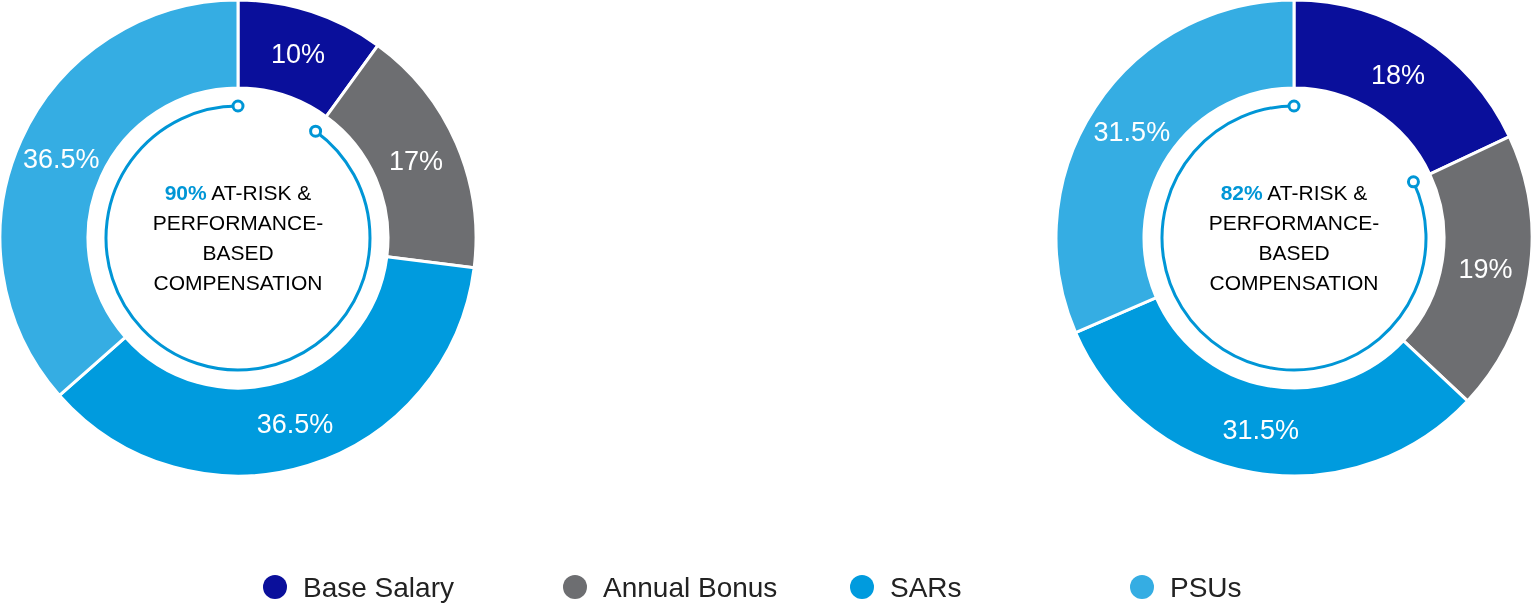  What do you see at coordinates (690, 587) in the screenshot?
I see `legend-label: Annual Bonus` at bounding box center [690, 587].